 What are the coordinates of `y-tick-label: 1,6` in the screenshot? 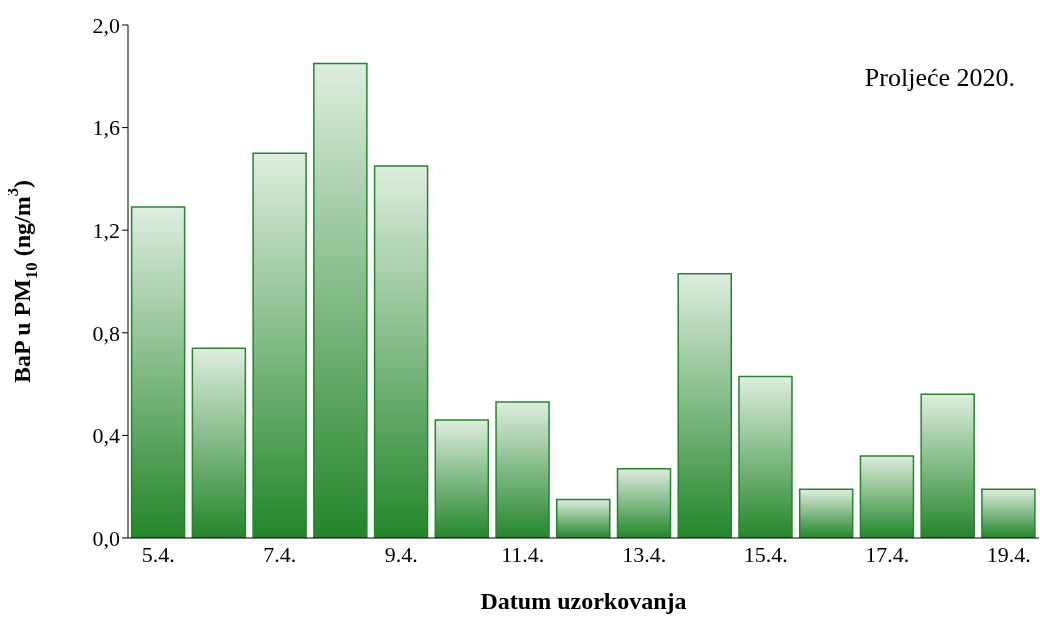 It's located at (106, 128).